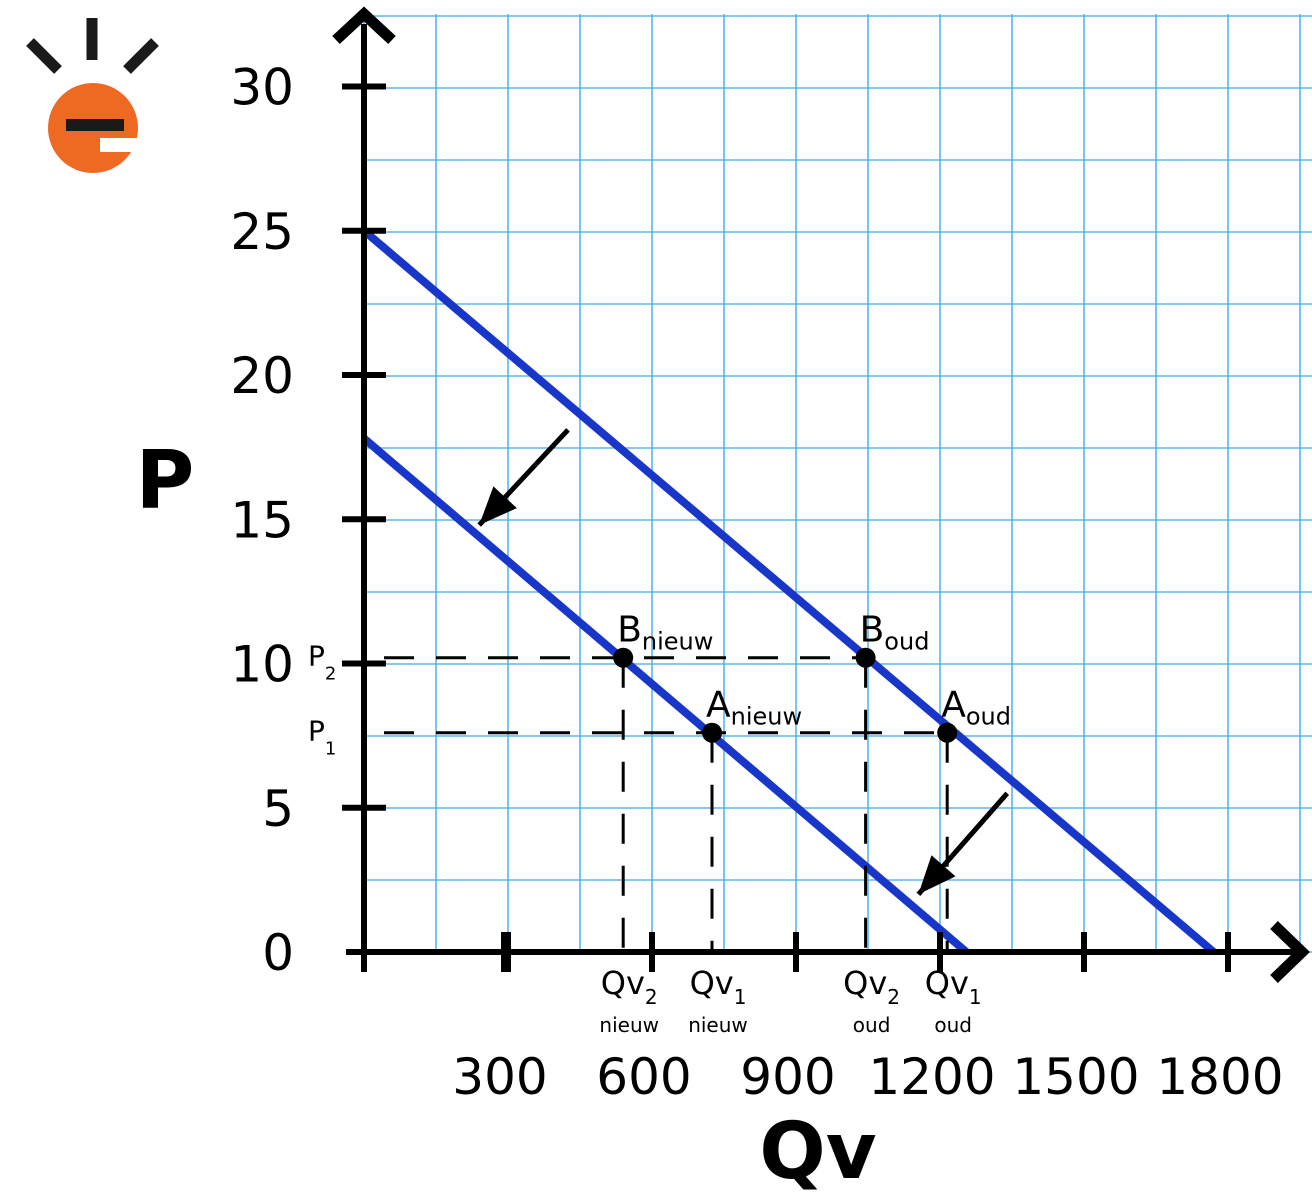  Describe the element at coordinates (92, 95) in the screenshot. I see `e-logo: e` at that location.